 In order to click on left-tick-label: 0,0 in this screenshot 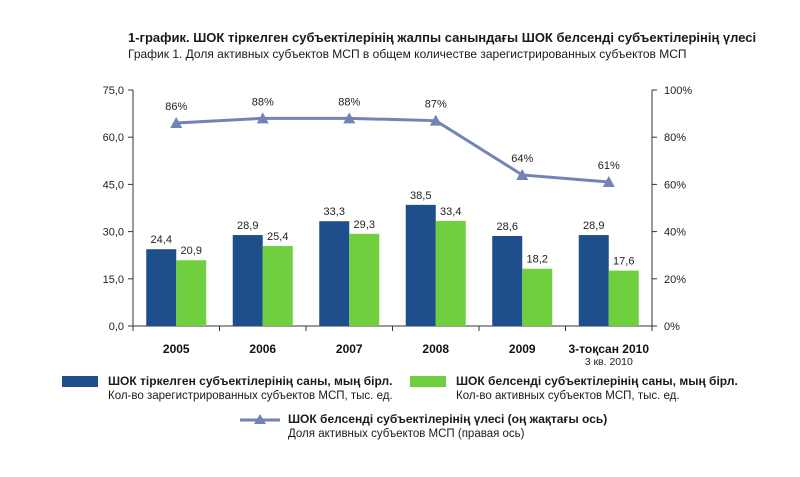, I will do `click(116, 327)`.